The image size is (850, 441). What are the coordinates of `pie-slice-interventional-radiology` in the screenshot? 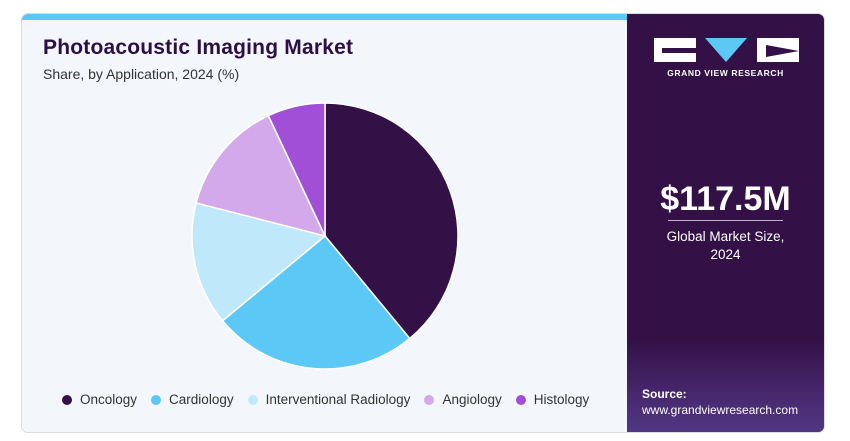 It's located at (259, 262).